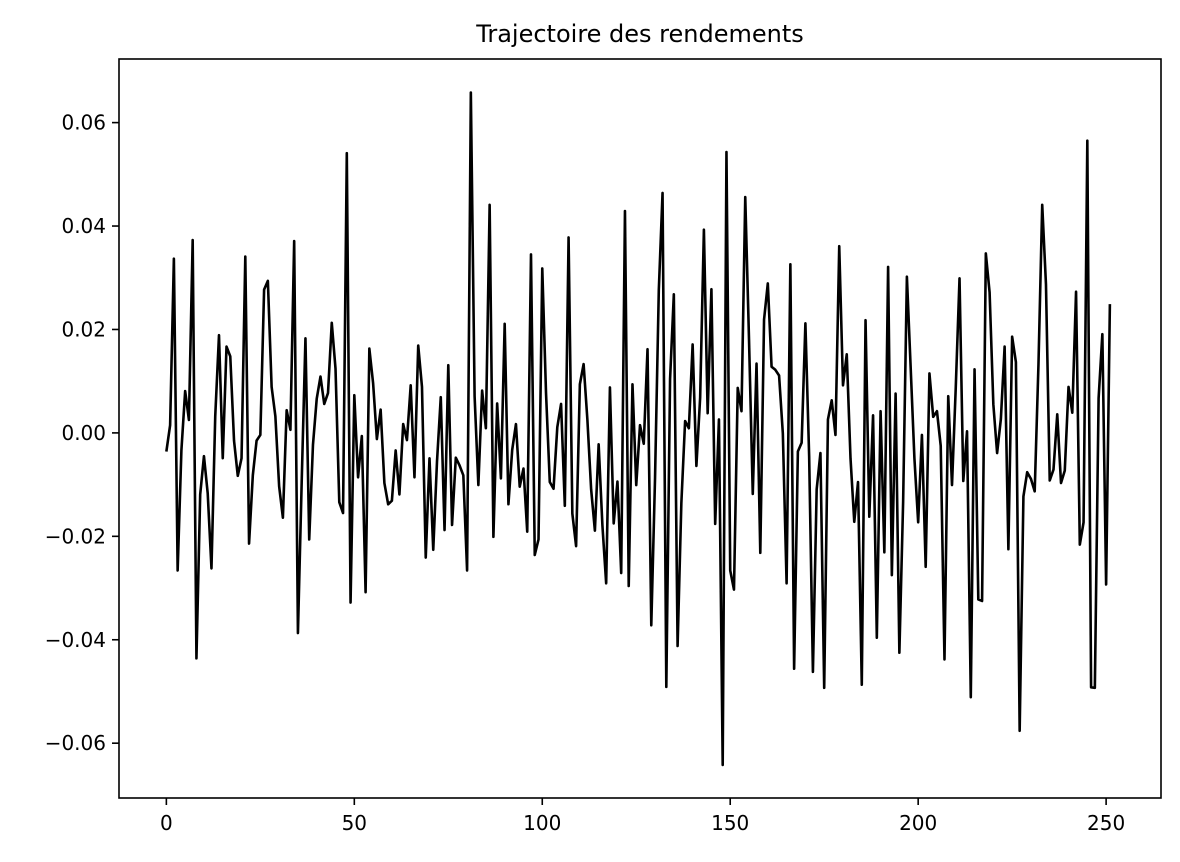 This screenshot has width=1180, height=862. Describe the element at coordinates (542, 823) in the screenshot. I see `x-tick-label: 100` at that location.